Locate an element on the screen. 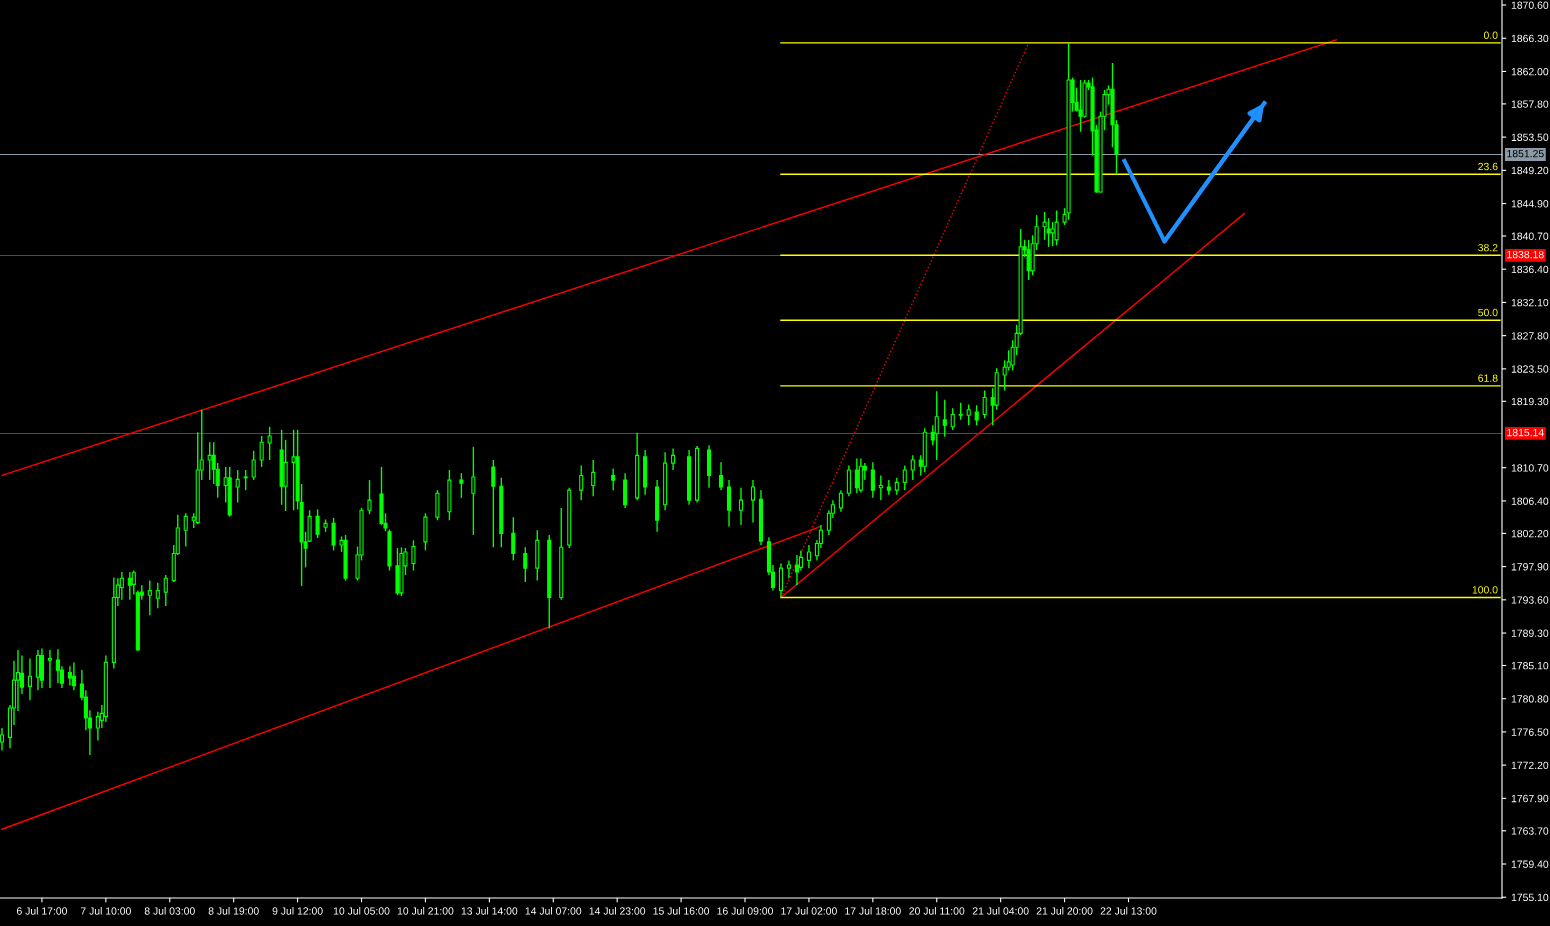 The image size is (1550, 926). y-tick-label: 1832.10 is located at coordinates (1530, 302).